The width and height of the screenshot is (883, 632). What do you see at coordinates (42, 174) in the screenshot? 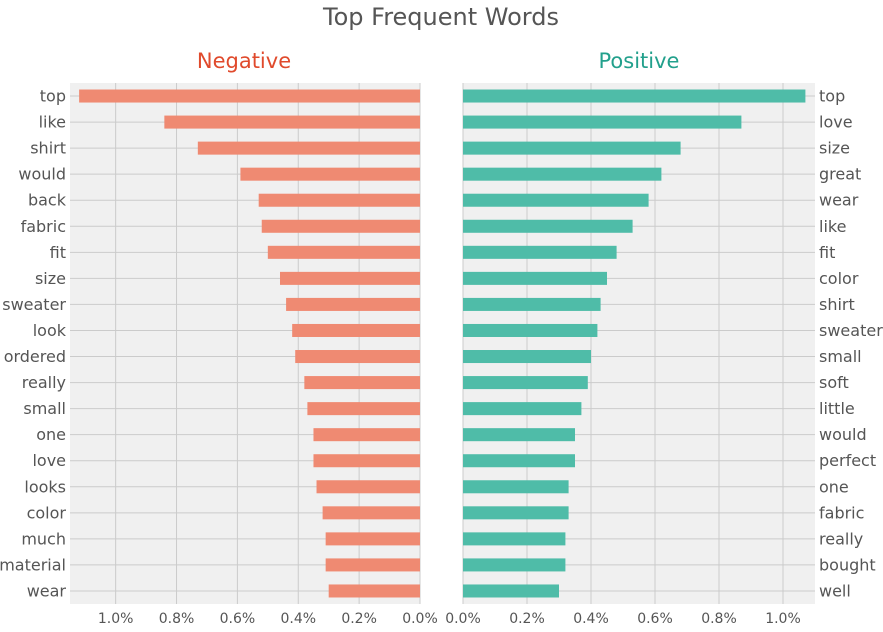
I see `negative-category-label: would` at bounding box center [42, 174].